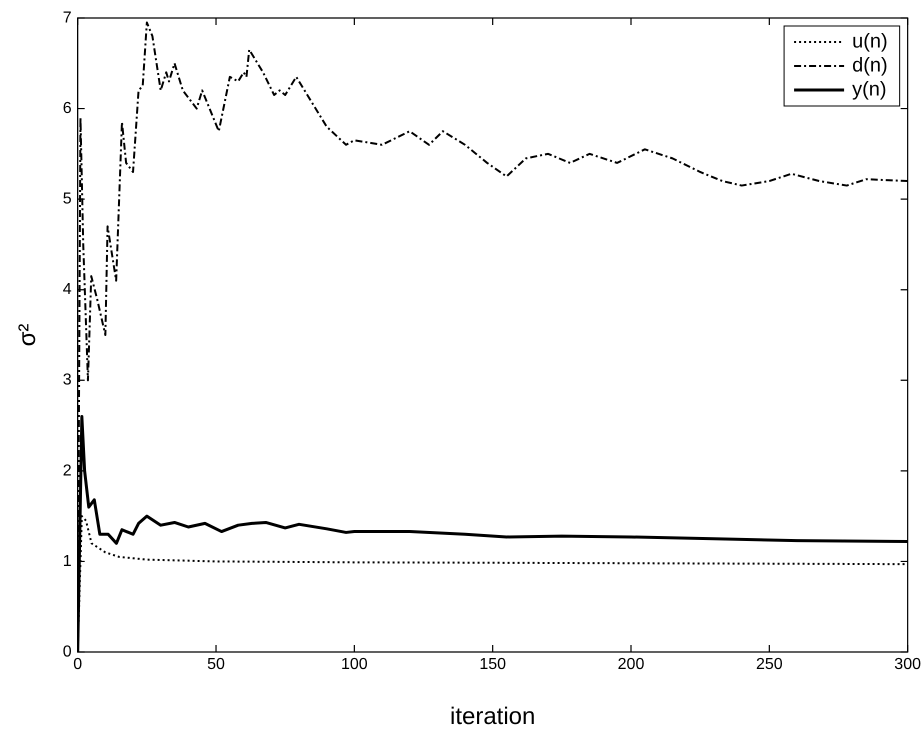 The image size is (924, 746). I want to click on y-tick-label: 1, so click(67, 561).